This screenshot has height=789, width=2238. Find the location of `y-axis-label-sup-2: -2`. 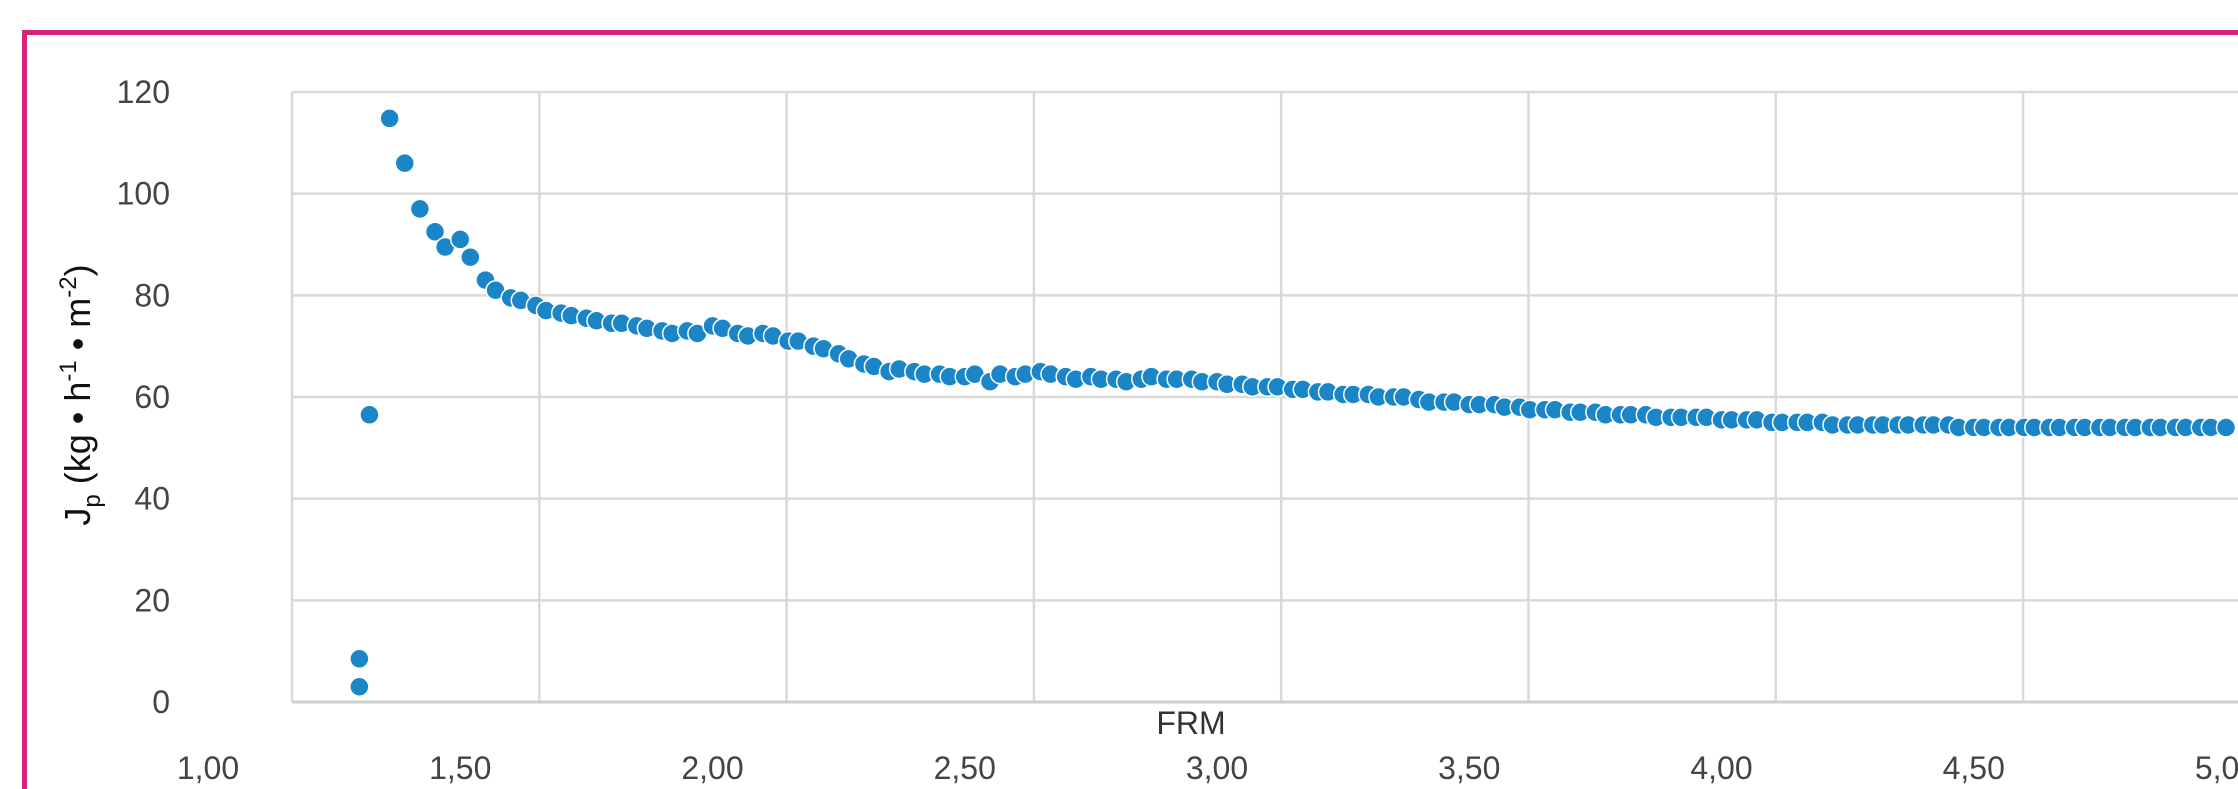

y-axis-label-sup-2: -2 is located at coordinates (68, 286).